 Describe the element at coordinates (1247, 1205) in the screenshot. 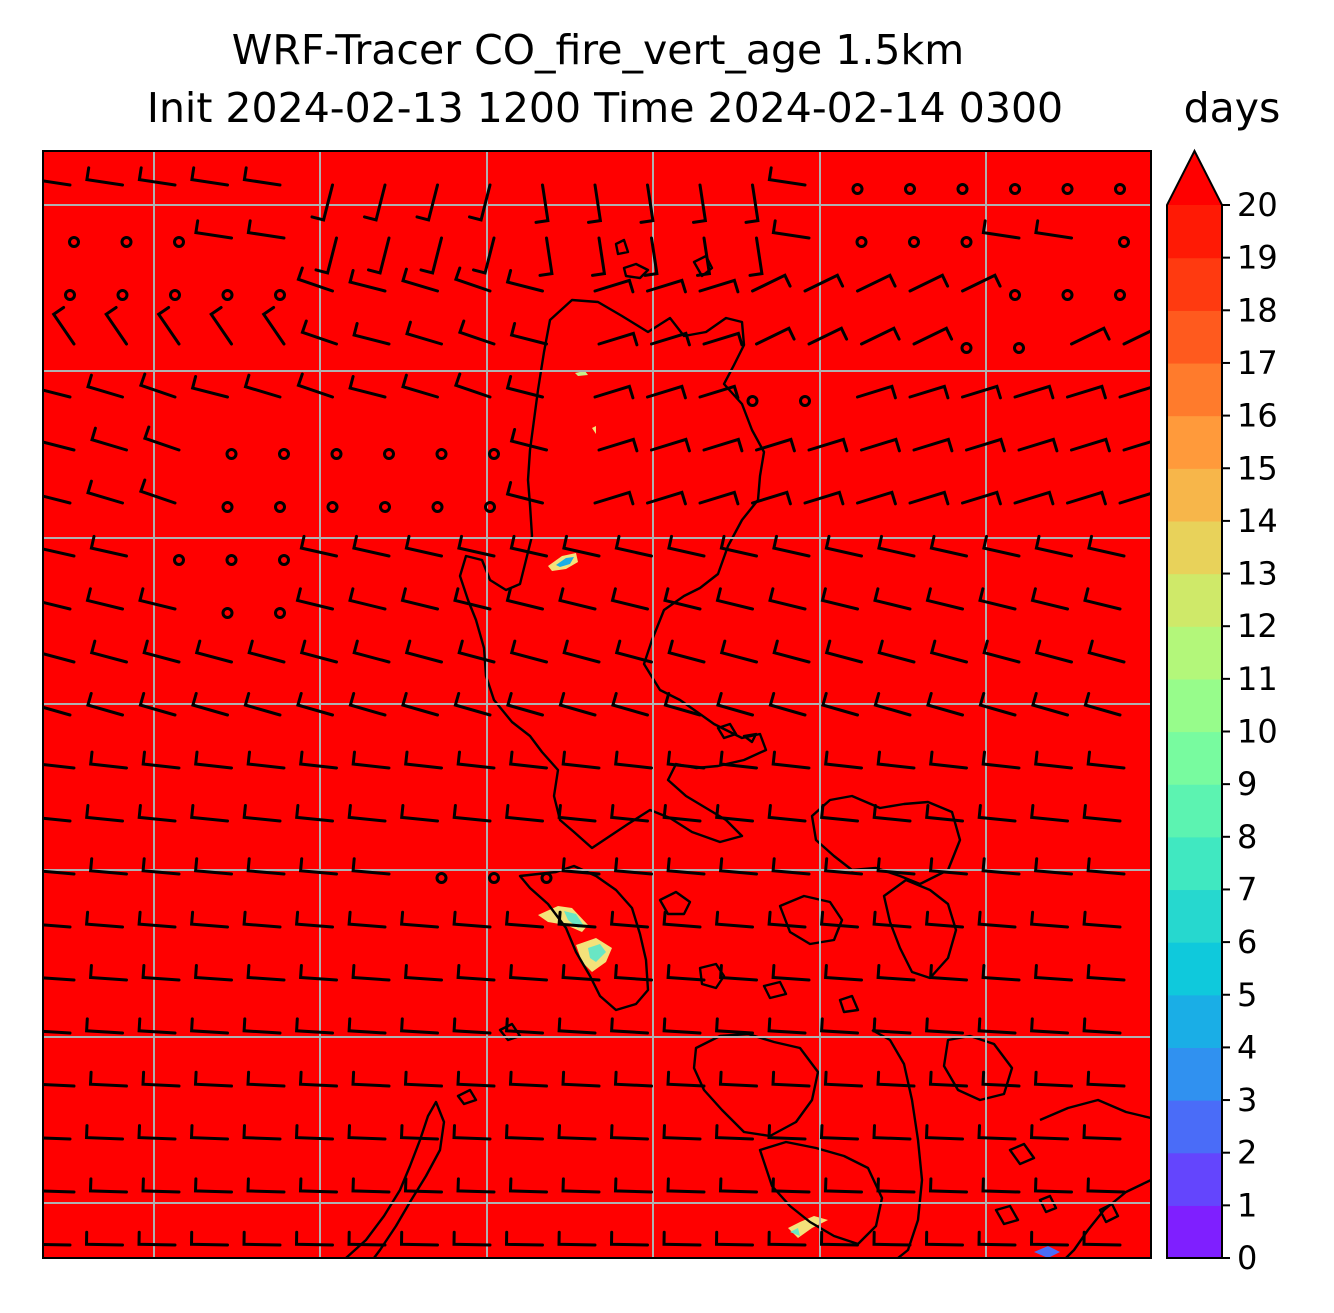

I see `colorbar-tick-label: 1` at that location.